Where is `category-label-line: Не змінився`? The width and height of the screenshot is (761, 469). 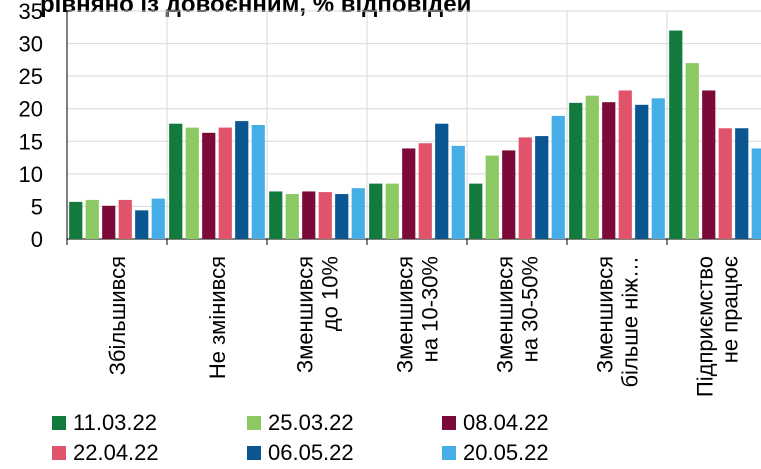 category-label-line: Не змінився is located at coordinates (217, 317).